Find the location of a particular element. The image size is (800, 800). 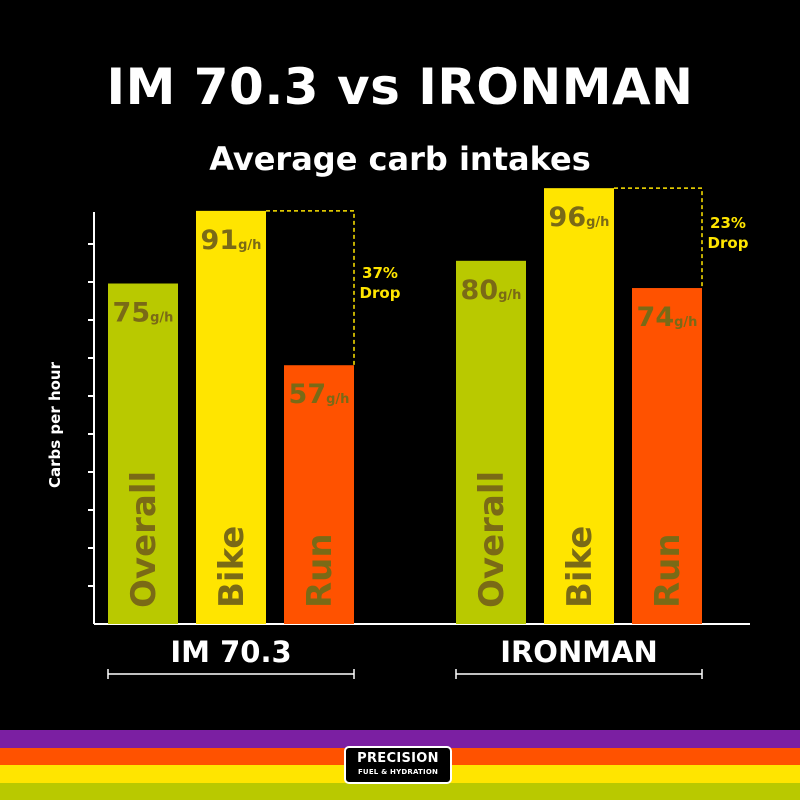

bar-value-label: 91g/h is located at coordinates (231, 240).